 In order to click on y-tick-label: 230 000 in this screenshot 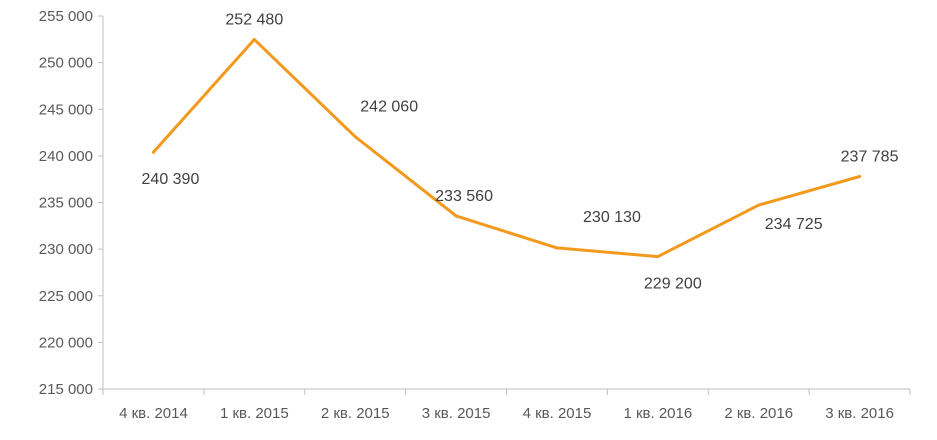, I will do `click(66, 249)`.